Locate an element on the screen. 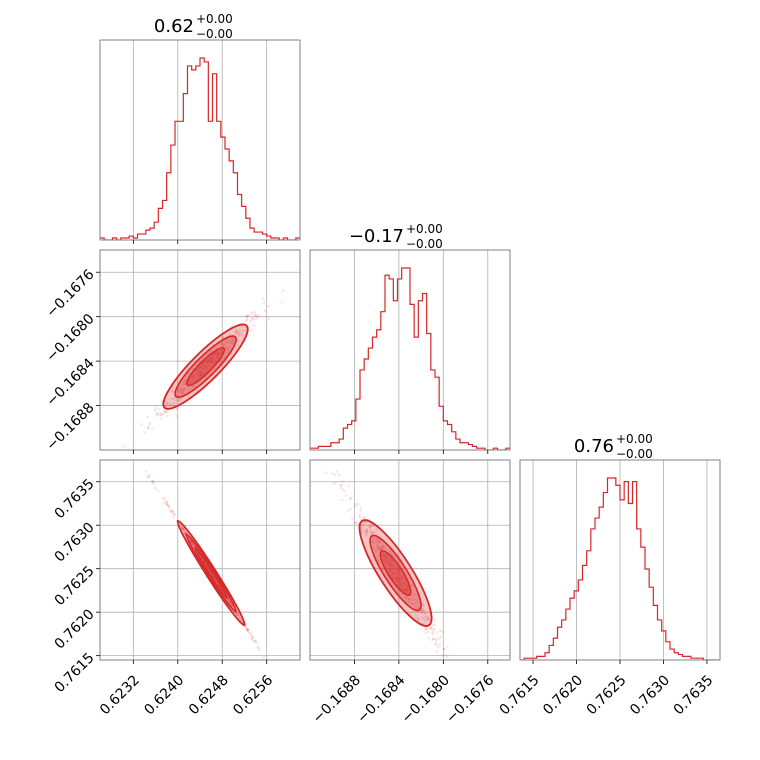 This screenshot has width=760, height=760. x-tick-label: 0.7630 is located at coordinates (650, 695).